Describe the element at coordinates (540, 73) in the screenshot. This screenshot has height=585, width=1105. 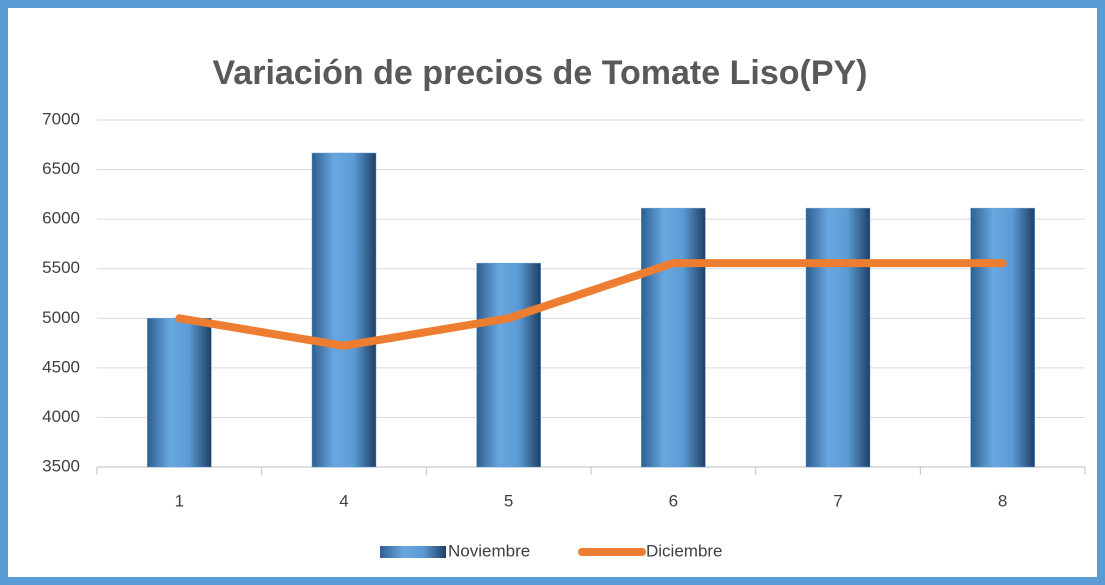
I see `chart-title: Variación de precios de Tomate Liso(PY)` at that location.